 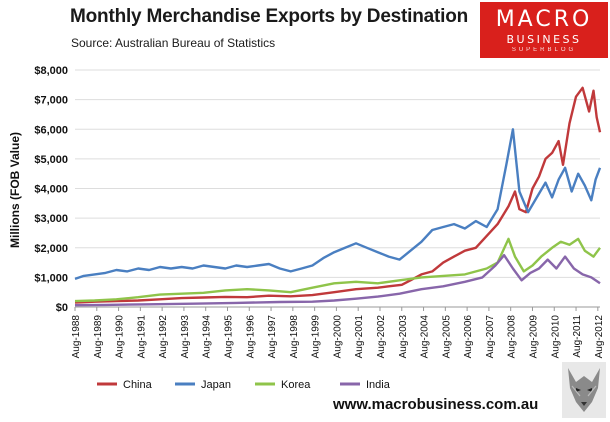 What do you see at coordinates (244, 385) in the screenshot?
I see `chart-legend: China Japan Korea India` at bounding box center [244, 385].